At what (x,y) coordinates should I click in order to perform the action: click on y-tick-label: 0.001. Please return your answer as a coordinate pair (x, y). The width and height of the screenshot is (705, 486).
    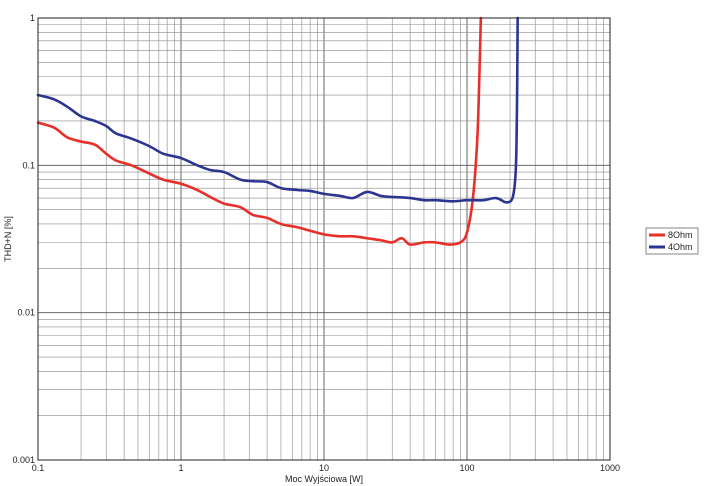
    Looking at the image, I should click on (23, 460).